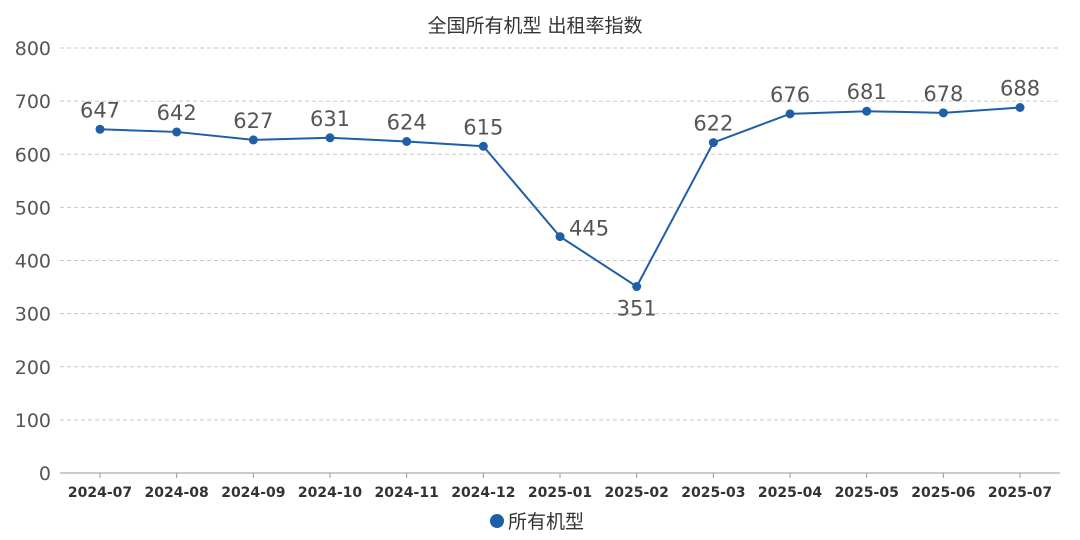 This screenshot has width=1080, height=540. I want to click on y-tick-label: 700, so click(33, 102).